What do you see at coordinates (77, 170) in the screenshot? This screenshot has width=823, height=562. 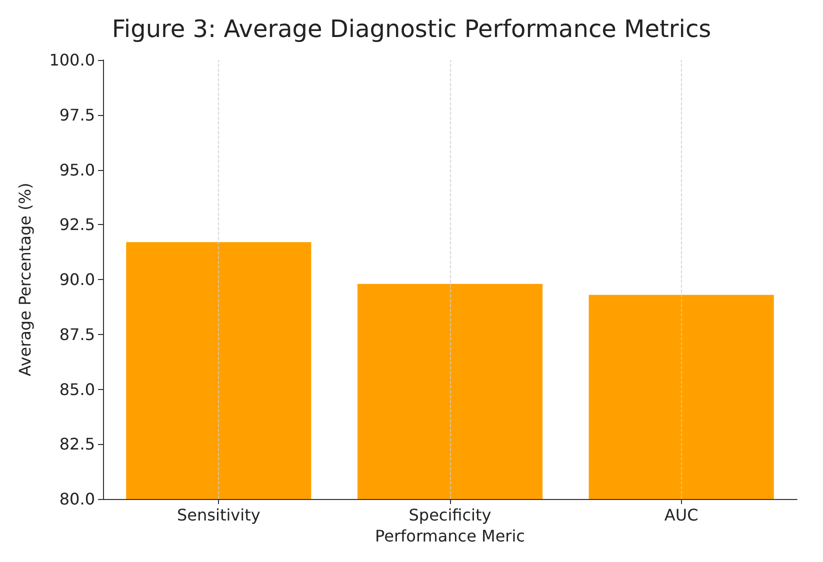 I see `y-tick-label: 95.0` at bounding box center [77, 170].